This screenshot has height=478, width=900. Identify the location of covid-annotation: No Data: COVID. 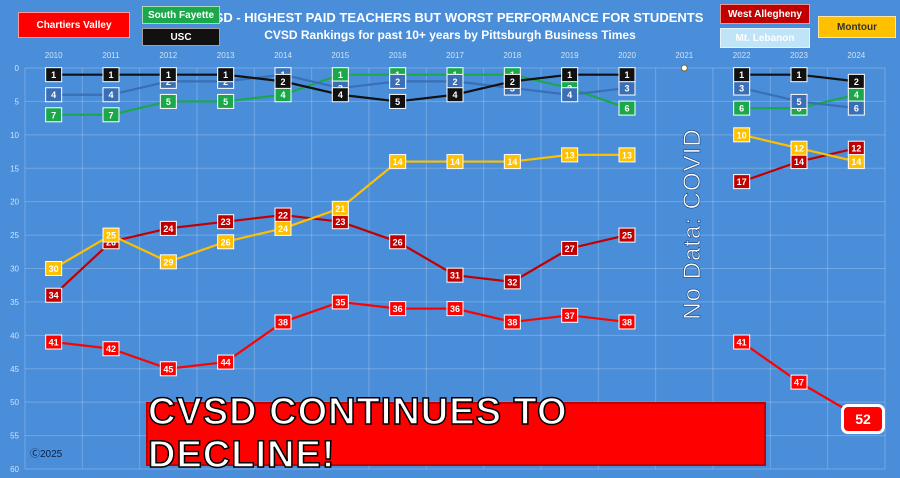
(693, 224).